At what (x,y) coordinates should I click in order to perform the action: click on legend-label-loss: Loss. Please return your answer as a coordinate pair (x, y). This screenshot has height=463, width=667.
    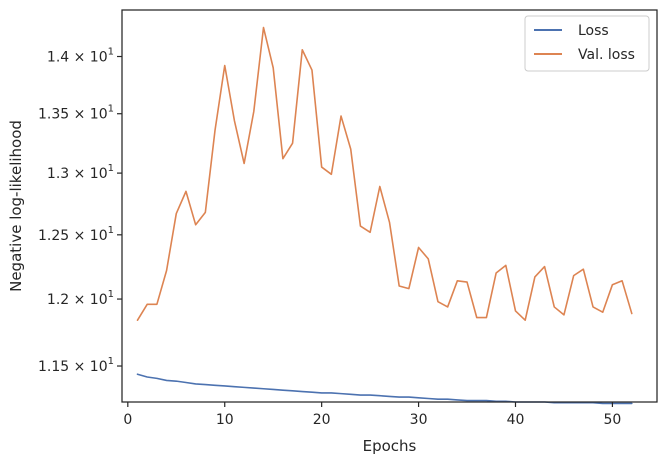
    Looking at the image, I should click on (593, 31).